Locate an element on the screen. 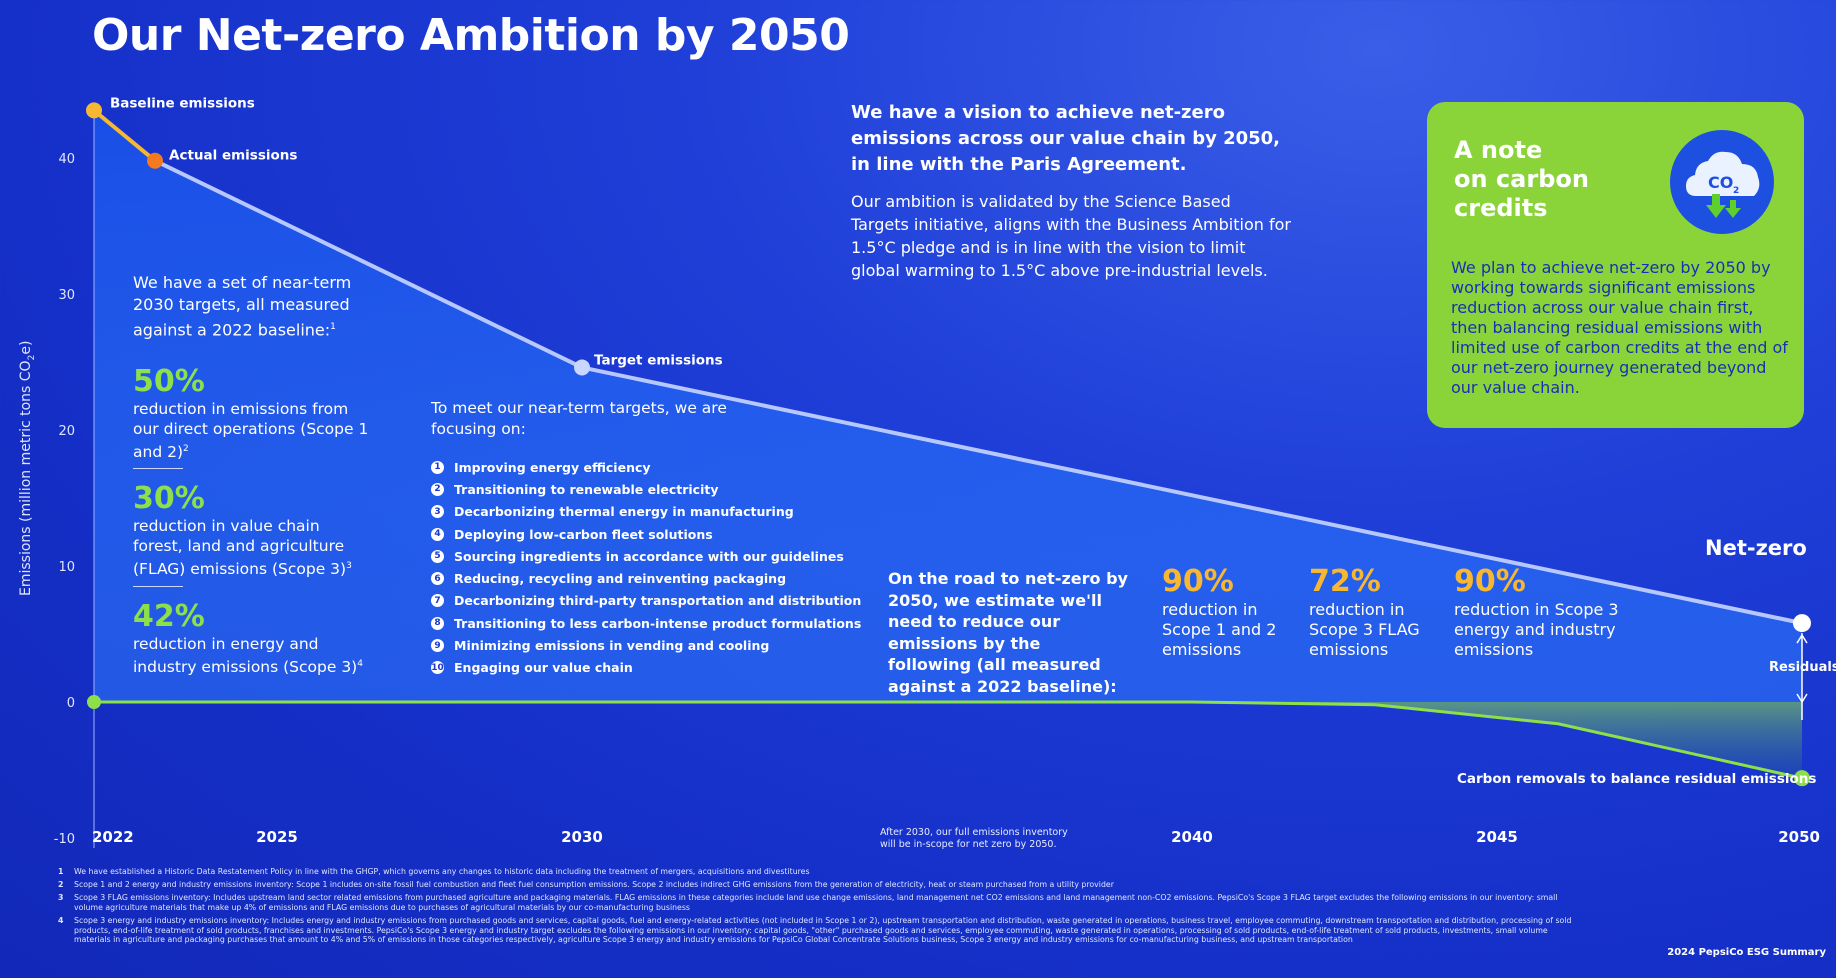  y-tick-label: 20 is located at coordinates (66, 431).